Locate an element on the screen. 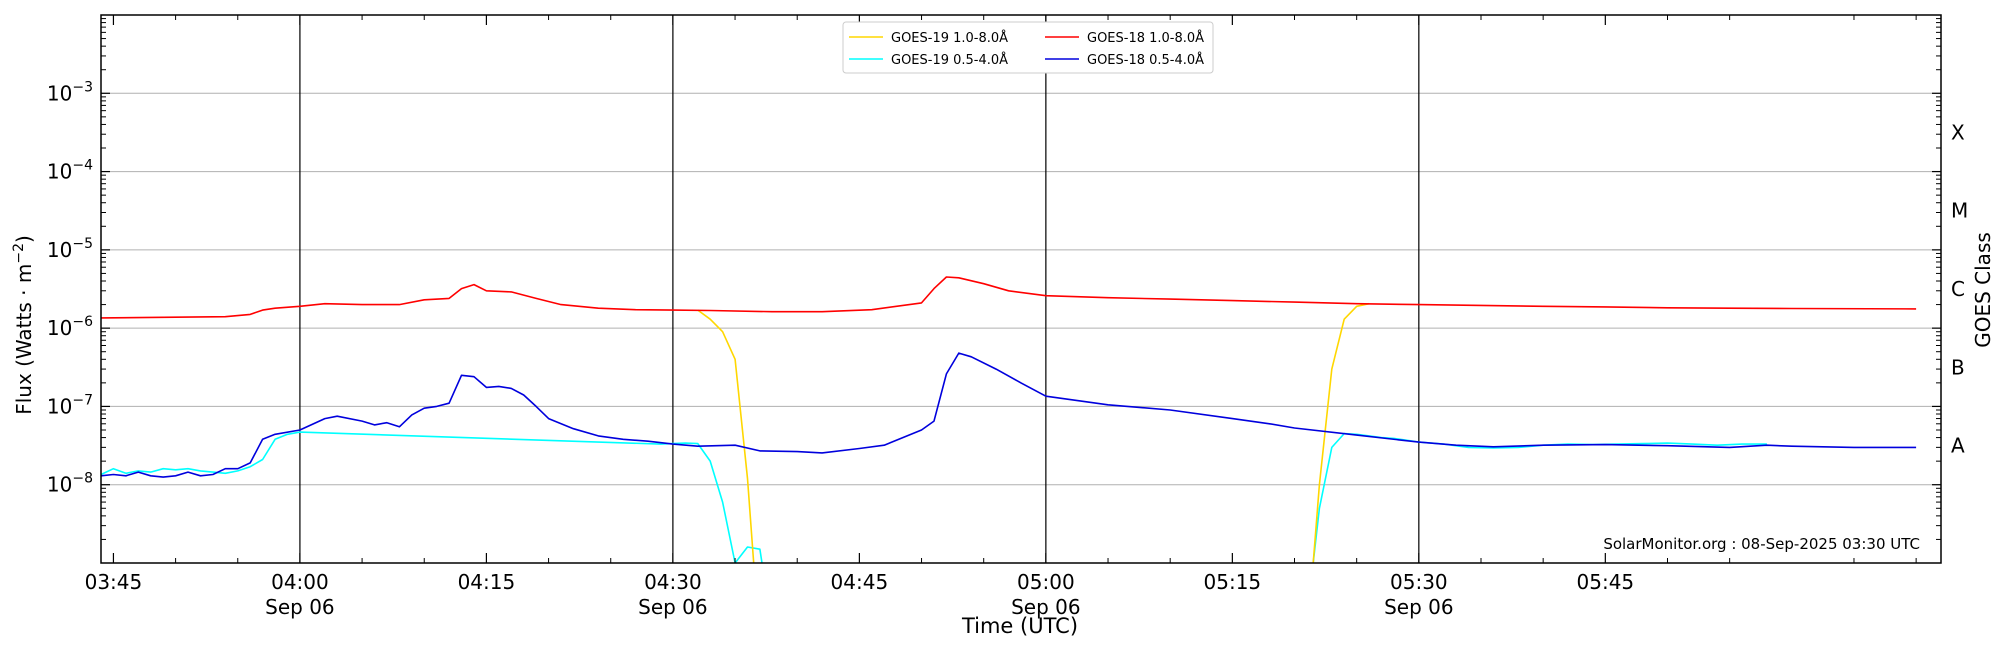  x-tick-label: 05:00 is located at coordinates (1046, 582).